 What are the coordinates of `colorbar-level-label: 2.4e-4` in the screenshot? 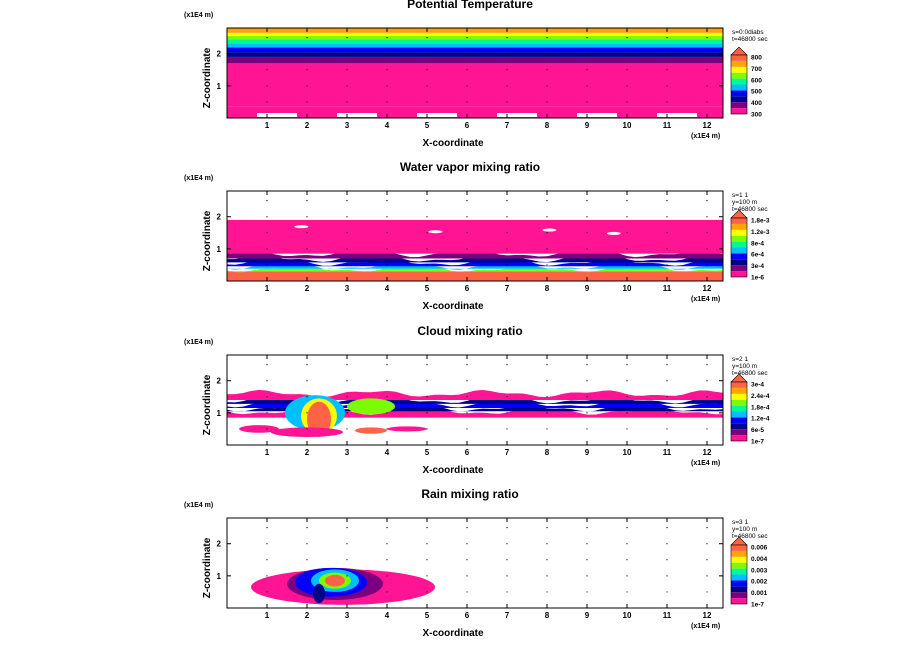 It's located at (760, 396).